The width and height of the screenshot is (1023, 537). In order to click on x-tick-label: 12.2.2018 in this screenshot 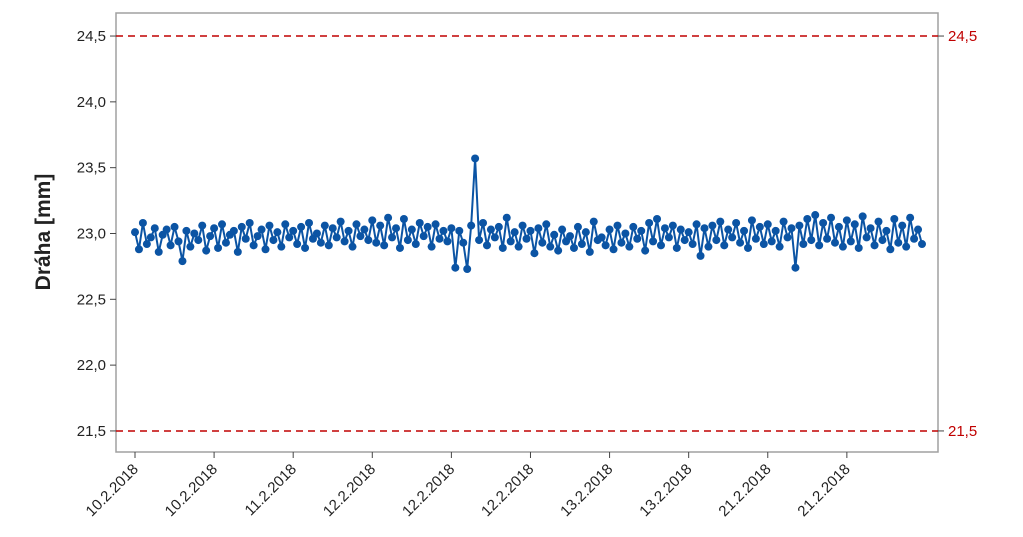, I will do `click(507, 490)`.